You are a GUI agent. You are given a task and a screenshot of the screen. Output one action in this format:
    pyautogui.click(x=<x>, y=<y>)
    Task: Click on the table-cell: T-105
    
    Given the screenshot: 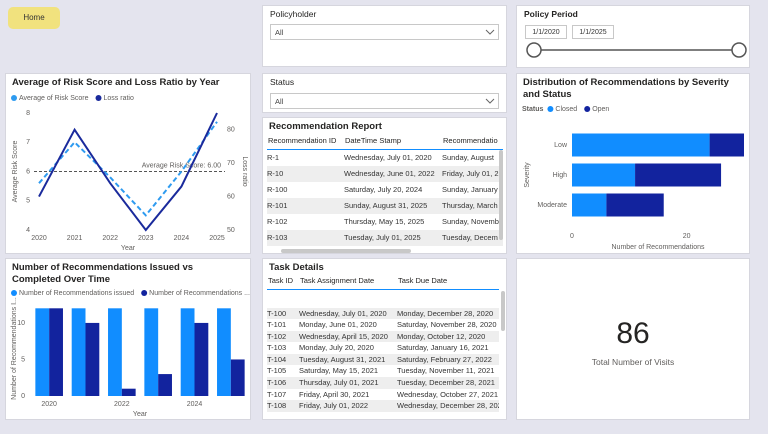 What is the action you would take?
    pyautogui.click(x=277, y=371)
    